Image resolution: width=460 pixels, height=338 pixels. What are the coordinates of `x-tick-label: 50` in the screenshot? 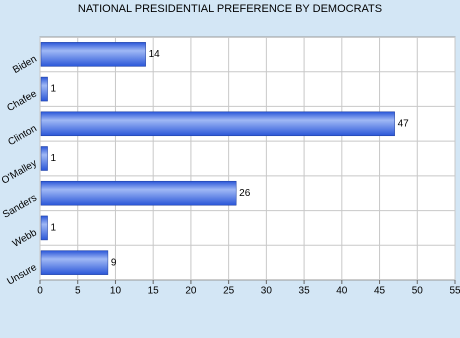 It's located at (418, 291).